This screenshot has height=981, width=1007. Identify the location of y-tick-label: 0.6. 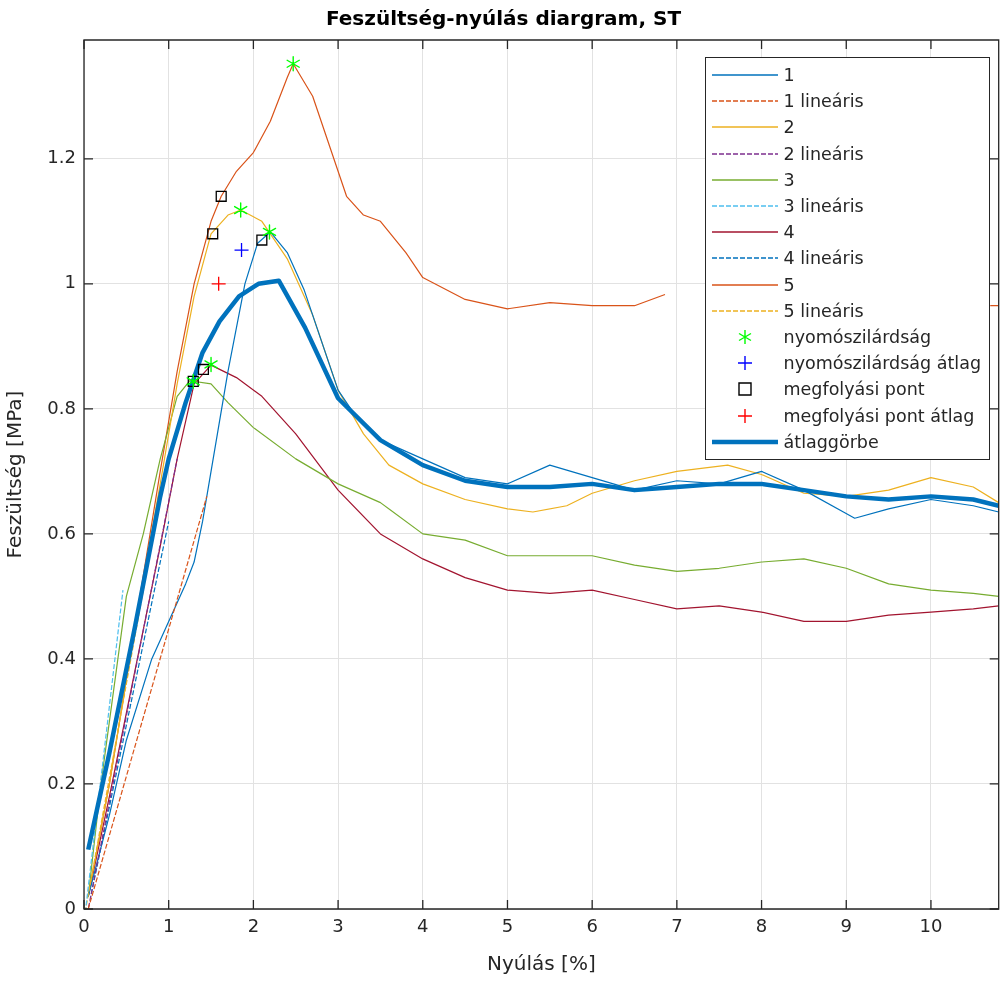
(61, 532).